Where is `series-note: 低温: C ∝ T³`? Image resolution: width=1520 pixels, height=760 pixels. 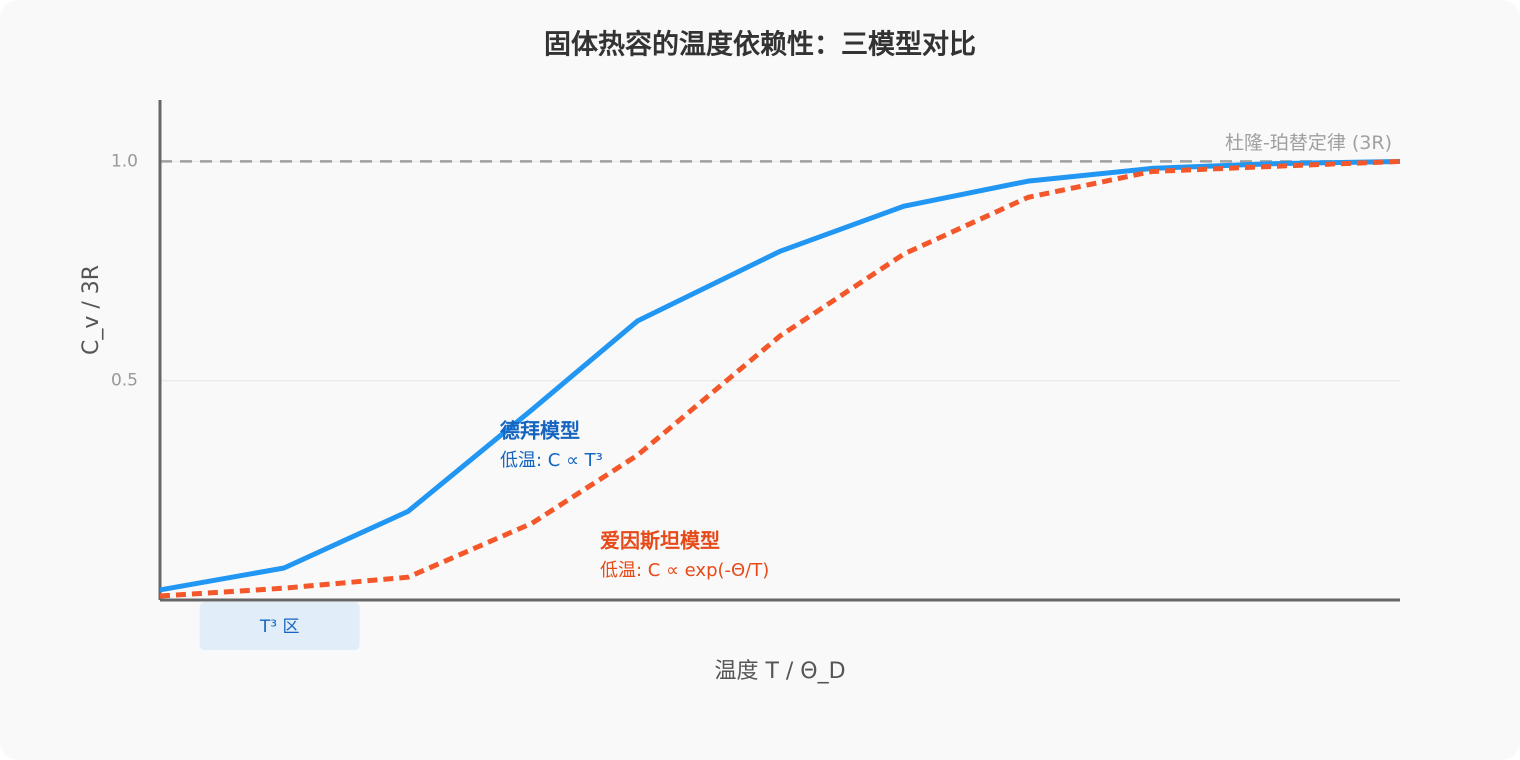
series-note: 低温: C ∝ T³ is located at coordinates (551, 460).